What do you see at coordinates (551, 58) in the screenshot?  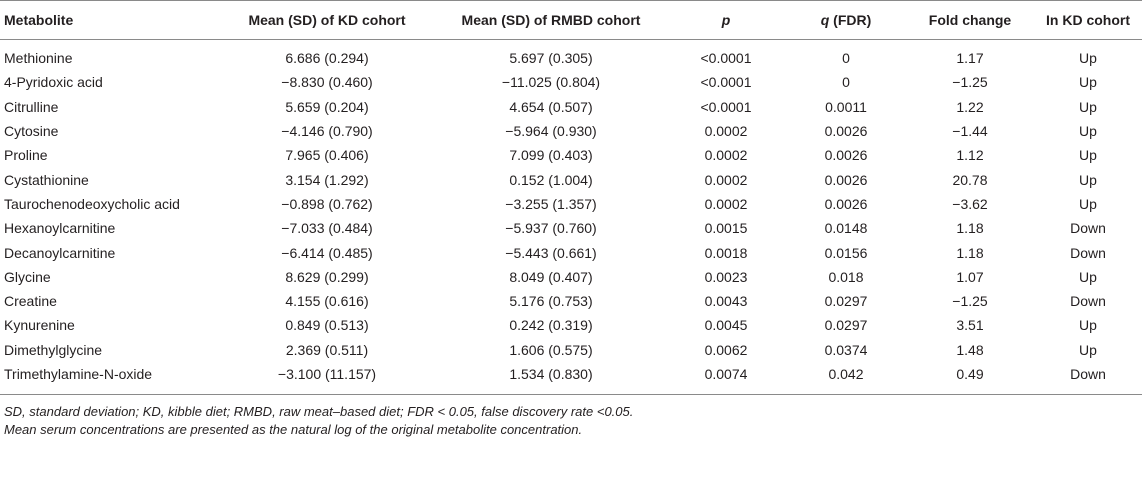 I see `rmbd-mean-cell: 5.697 (0.305)` at bounding box center [551, 58].